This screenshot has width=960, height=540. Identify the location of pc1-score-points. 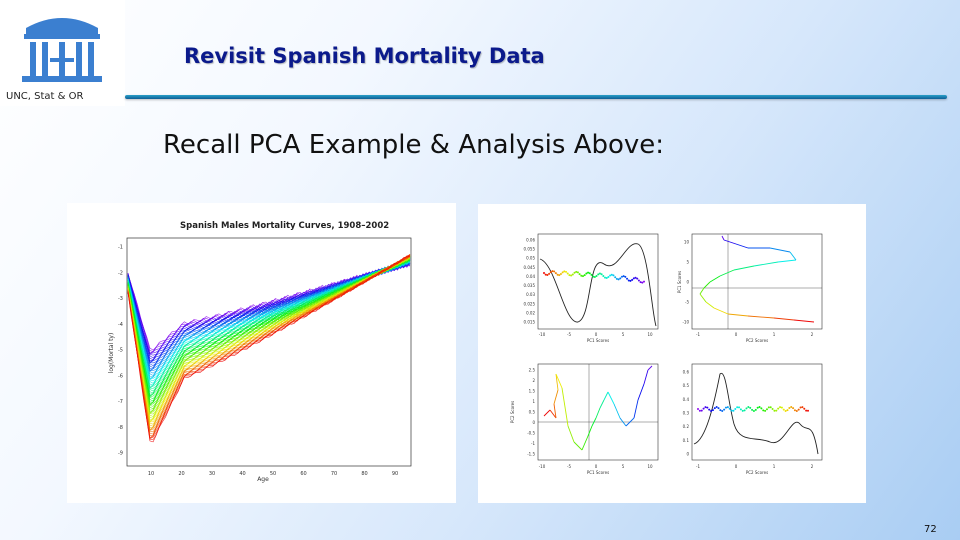
(594, 277).